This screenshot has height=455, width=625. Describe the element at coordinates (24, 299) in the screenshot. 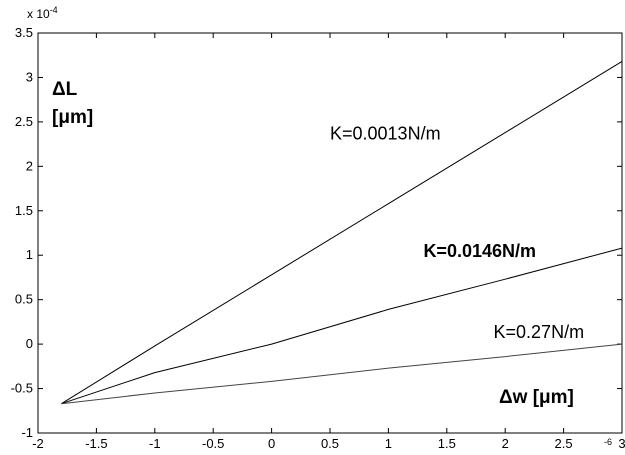

I see `y-tick-label: 0.5` at that location.